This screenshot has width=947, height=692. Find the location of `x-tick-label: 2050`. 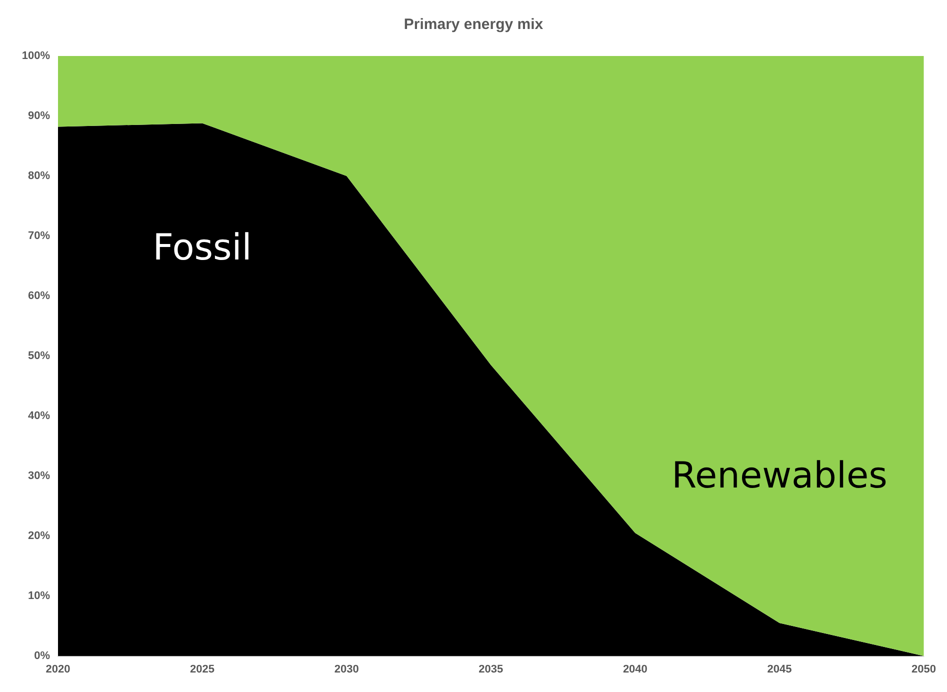

x-tick-label: 2050 is located at coordinates (924, 670).